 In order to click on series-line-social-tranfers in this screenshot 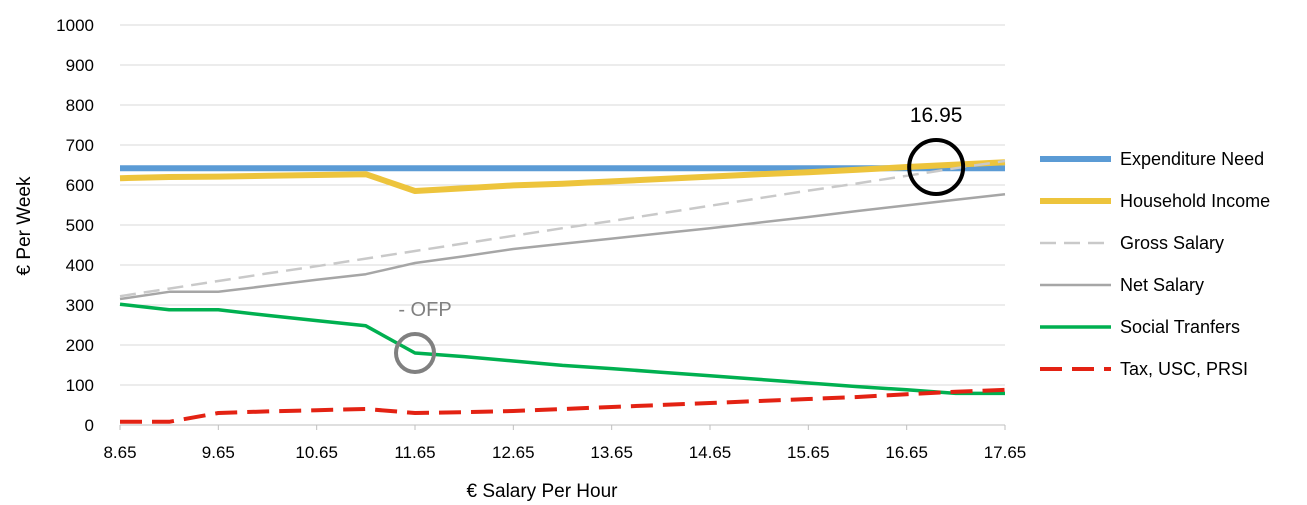, I will do `click(562, 349)`.